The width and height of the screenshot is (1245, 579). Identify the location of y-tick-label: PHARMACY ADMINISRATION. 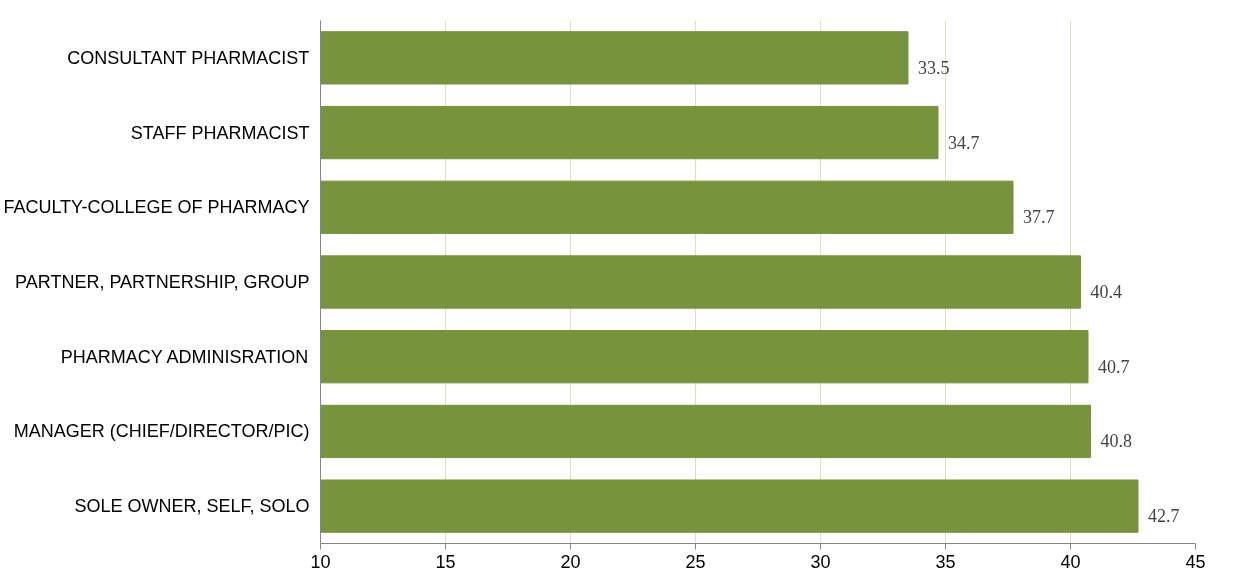
(184, 356).